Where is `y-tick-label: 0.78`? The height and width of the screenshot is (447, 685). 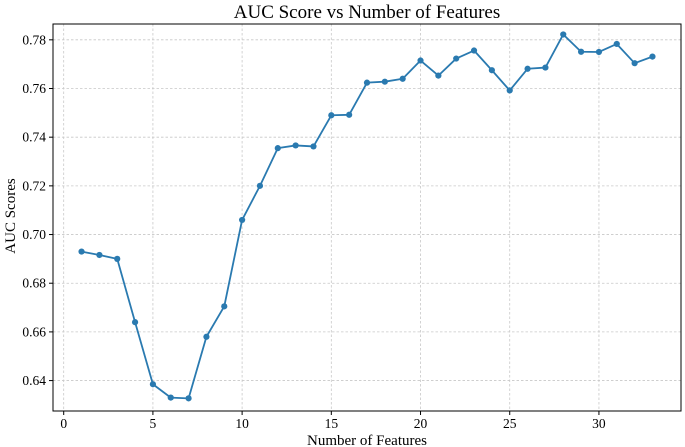 y-tick-label: 0.78 is located at coordinates (34, 39).